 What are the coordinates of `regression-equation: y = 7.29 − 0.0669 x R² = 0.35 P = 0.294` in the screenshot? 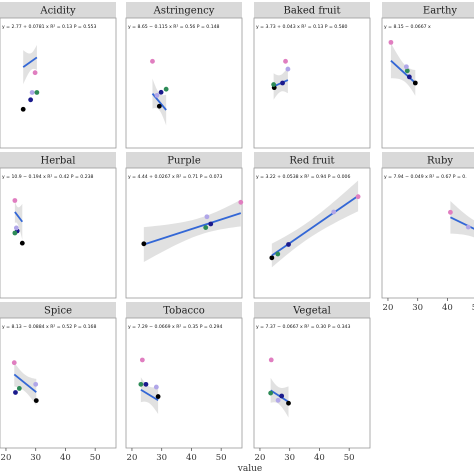 It's located at (175, 327).